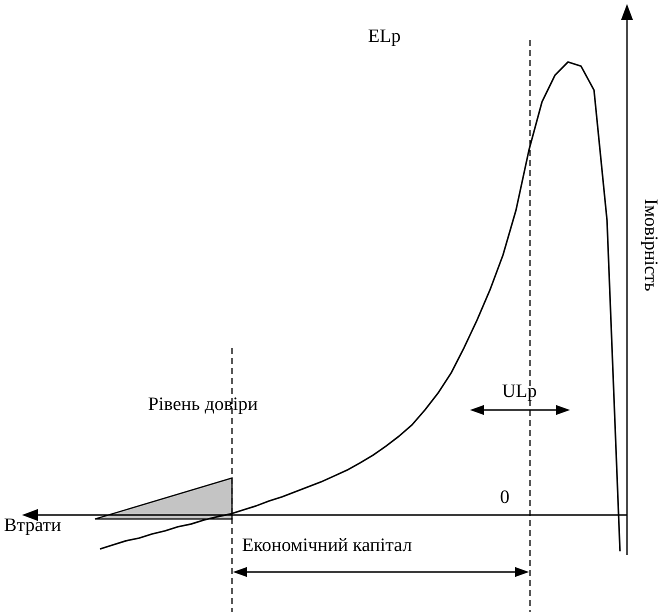  Describe the element at coordinates (384, 36) in the screenshot. I see `text: ELp` at that location.